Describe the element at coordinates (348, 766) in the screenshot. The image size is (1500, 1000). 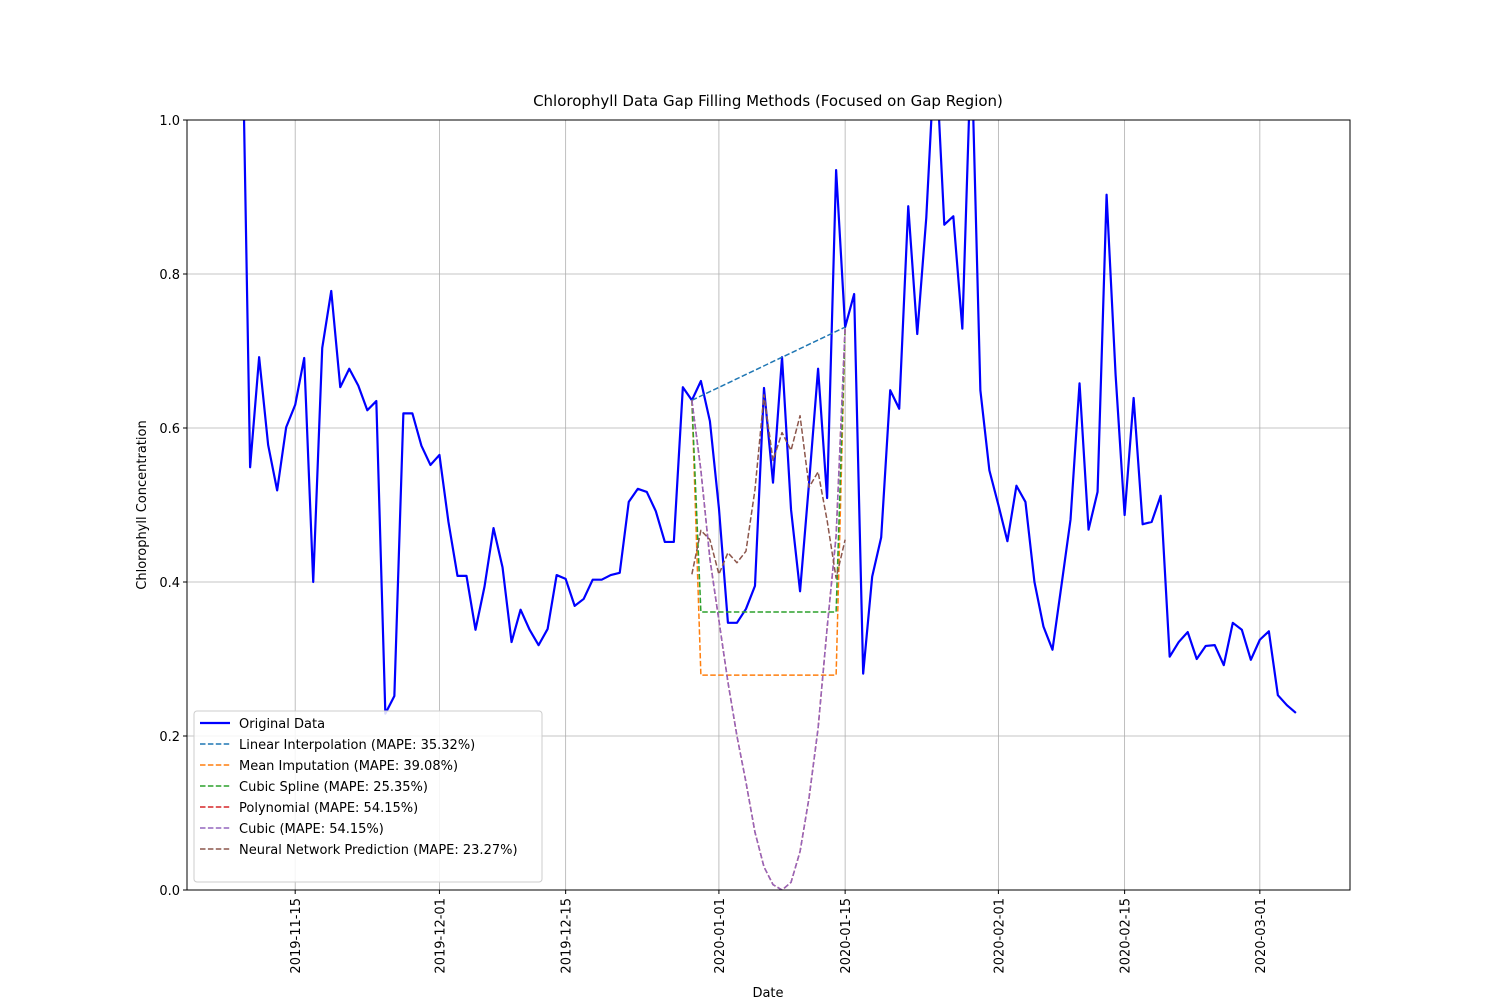
I see `legend-label: Mean Imputation (MAPE: 39.08%)` at that location.